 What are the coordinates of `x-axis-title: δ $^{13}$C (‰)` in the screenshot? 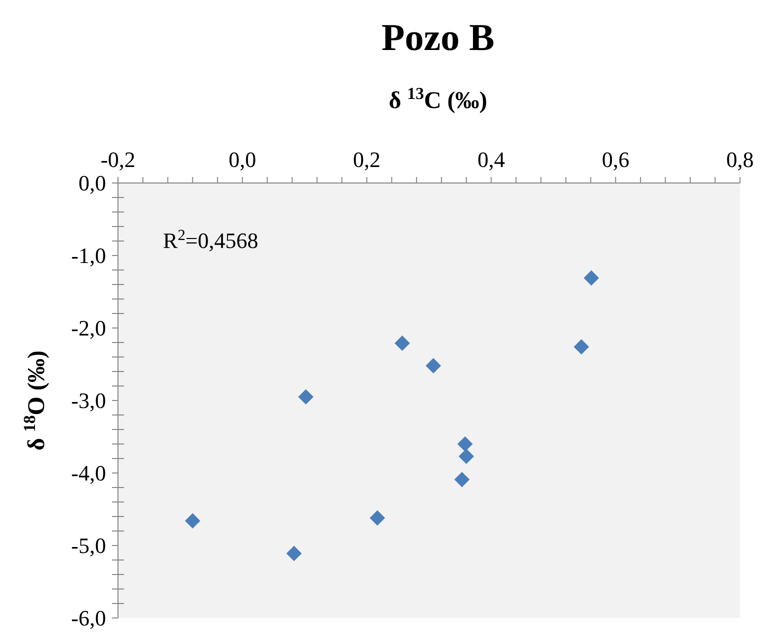 It's located at (438, 99).